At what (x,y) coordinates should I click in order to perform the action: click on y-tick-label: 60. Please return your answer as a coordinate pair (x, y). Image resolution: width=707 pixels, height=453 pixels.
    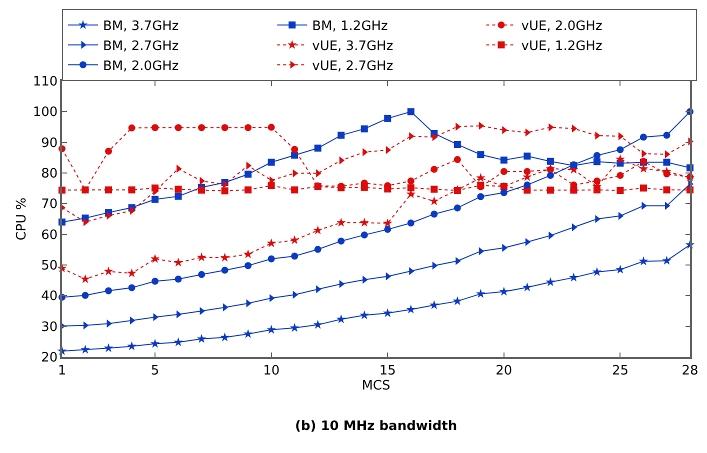
    Looking at the image, I should click on (49, 235).